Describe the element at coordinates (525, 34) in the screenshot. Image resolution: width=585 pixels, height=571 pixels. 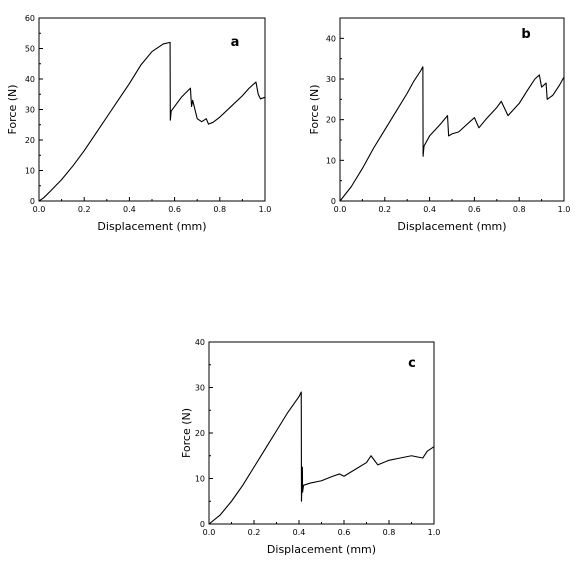
I see `panel-label: b` at that location.